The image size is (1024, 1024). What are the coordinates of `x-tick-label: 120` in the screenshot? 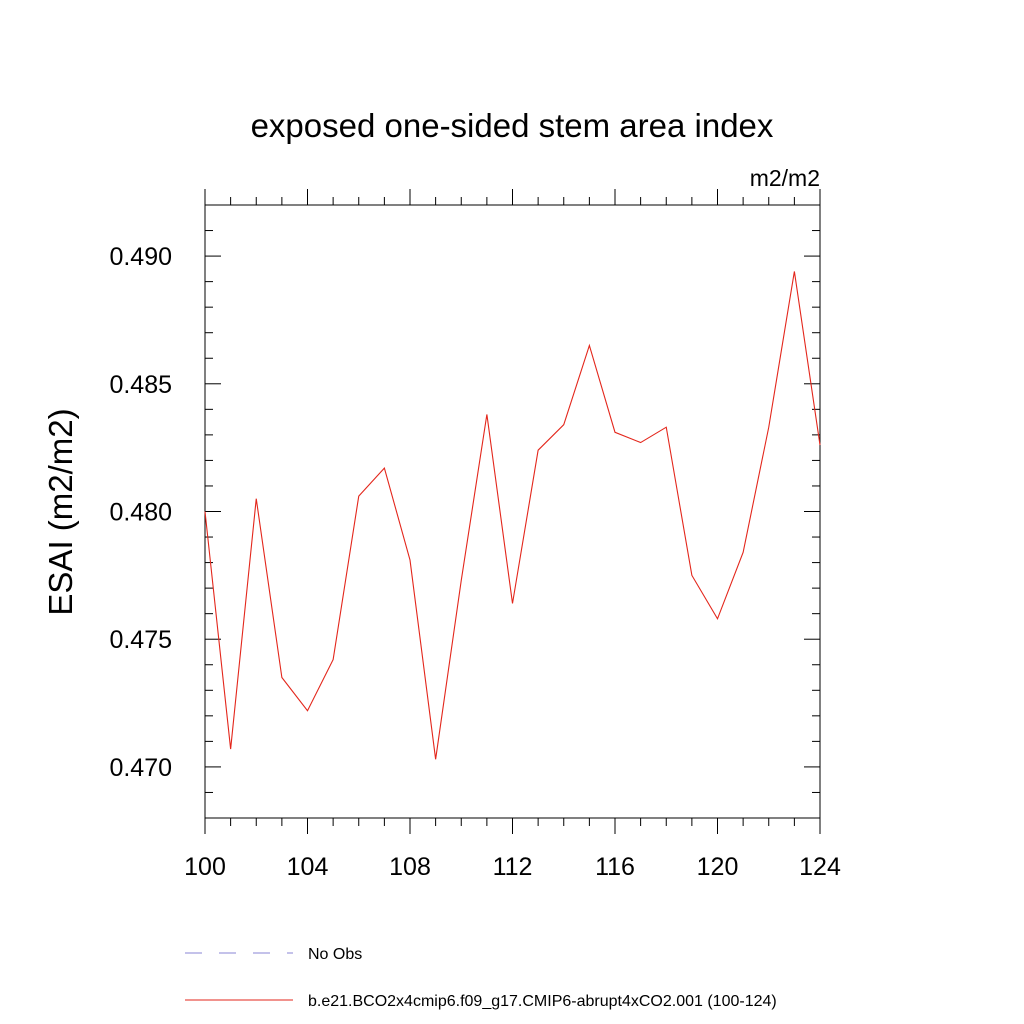 It's located at (718, 867).